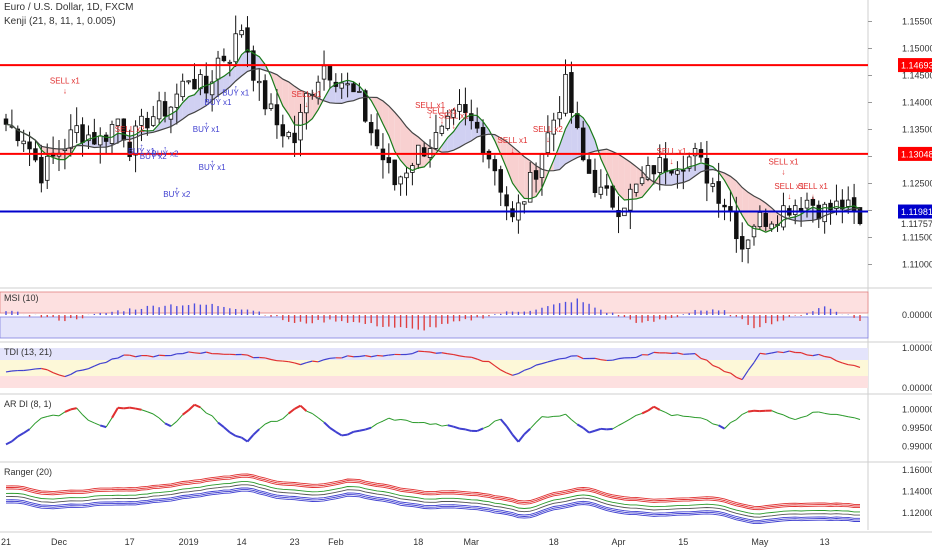 The width and height of the screenshot is (932, 550). What do you see at coordinates (916, 66) in the screenshot?
I see `resistance-upper-label: 1.14693` at bounding box center [916, 66].